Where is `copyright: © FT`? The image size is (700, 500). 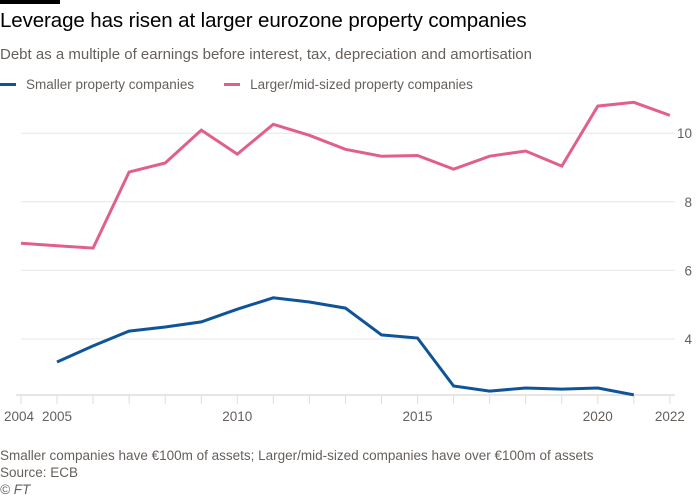
copyright: © FT is located at coordinates (15, 489).